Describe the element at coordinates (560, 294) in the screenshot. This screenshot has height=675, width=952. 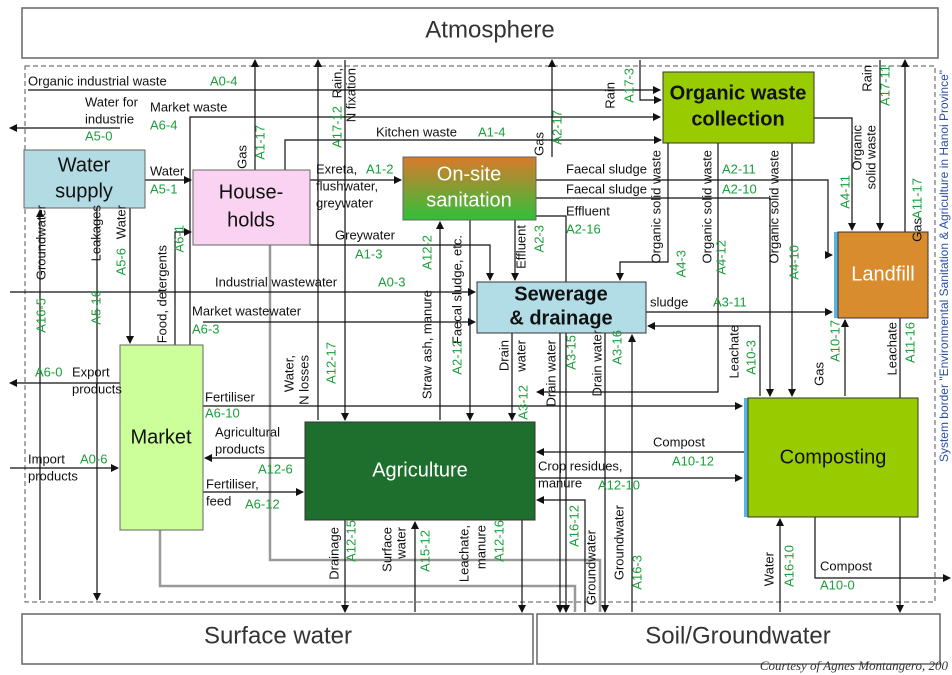
I see `node-label: Sewerage` at that location.